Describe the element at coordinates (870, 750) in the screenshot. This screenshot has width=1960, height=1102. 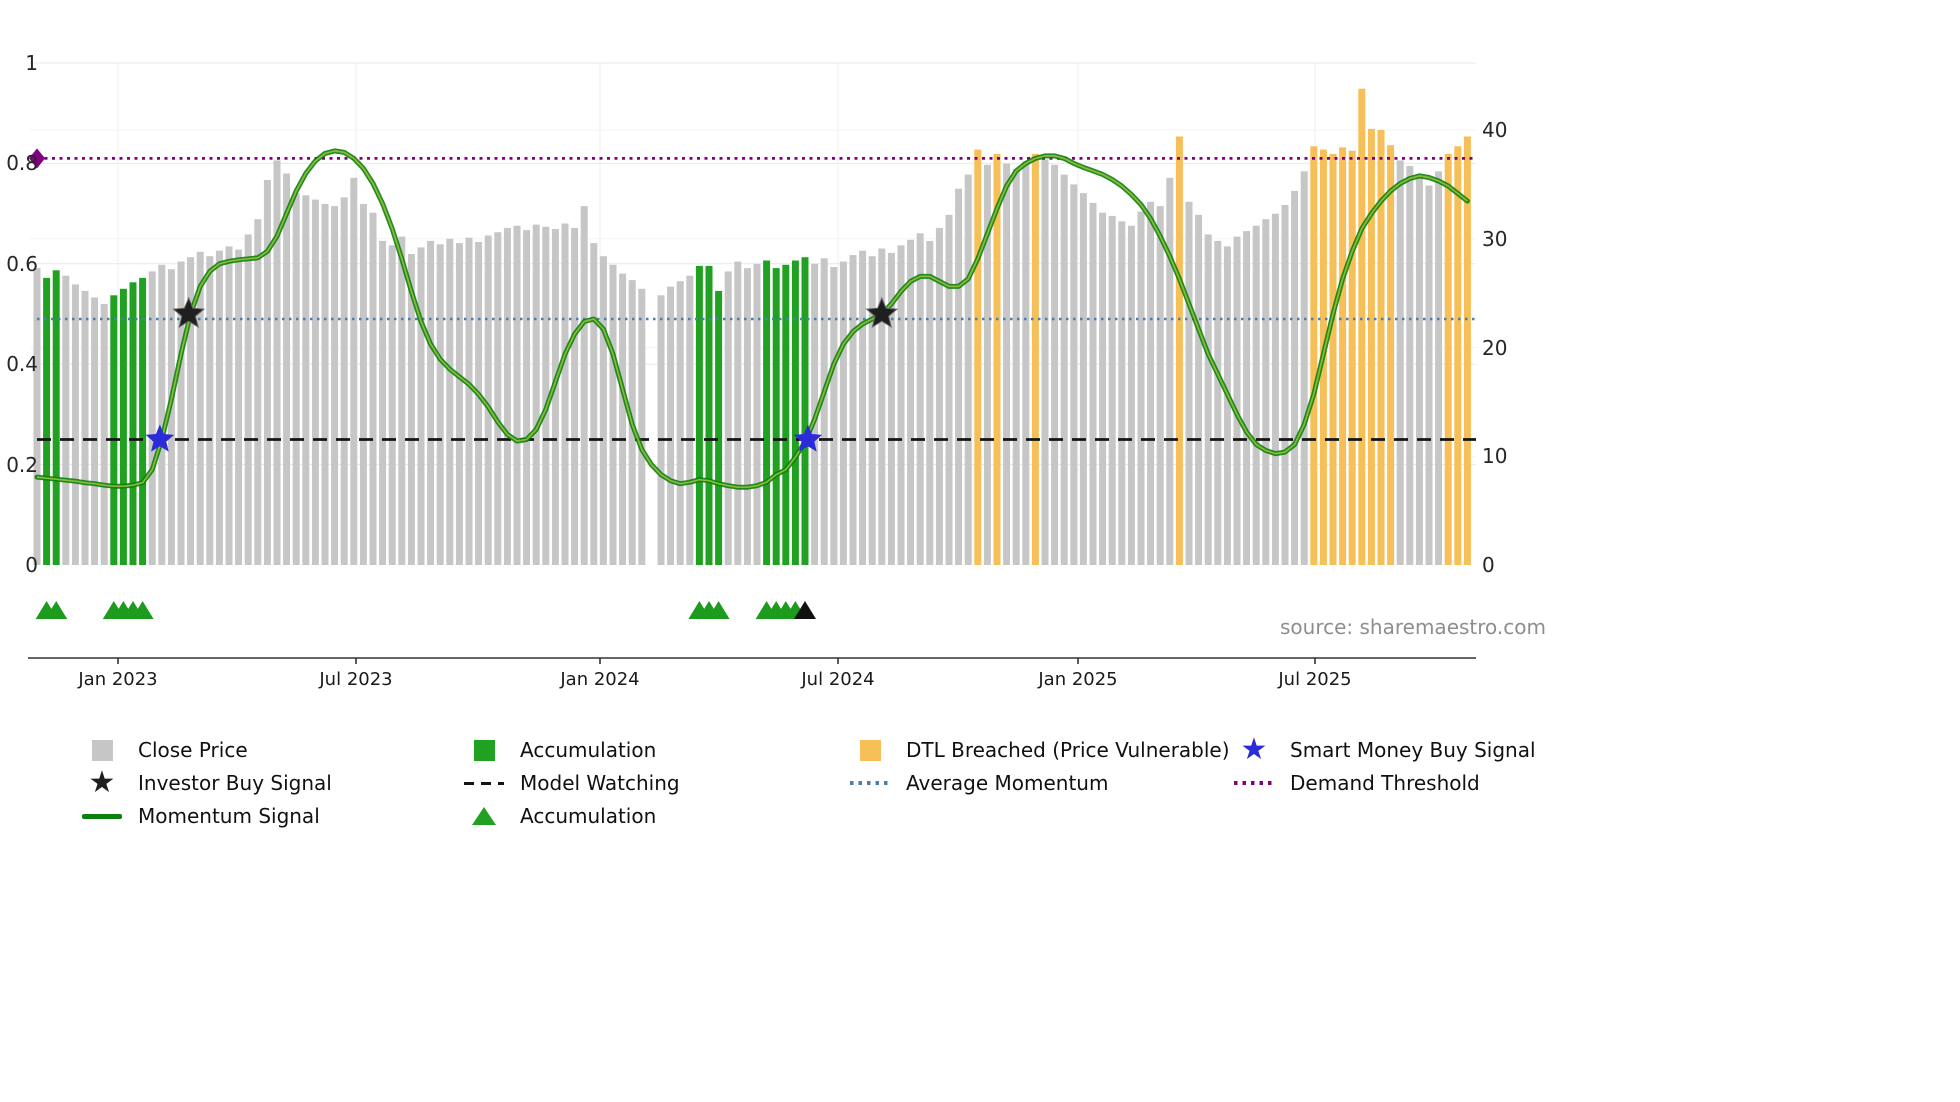
I see `dtl-breached-swatch-icon` at that location.